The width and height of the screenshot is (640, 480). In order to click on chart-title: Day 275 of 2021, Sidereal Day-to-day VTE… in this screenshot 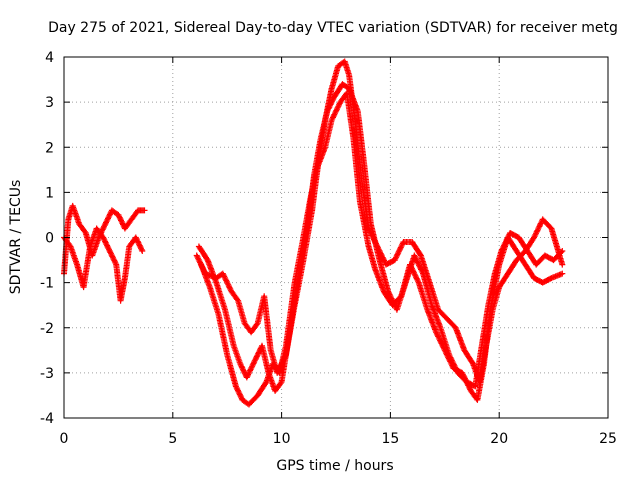, I will do `click(333, 28)`.